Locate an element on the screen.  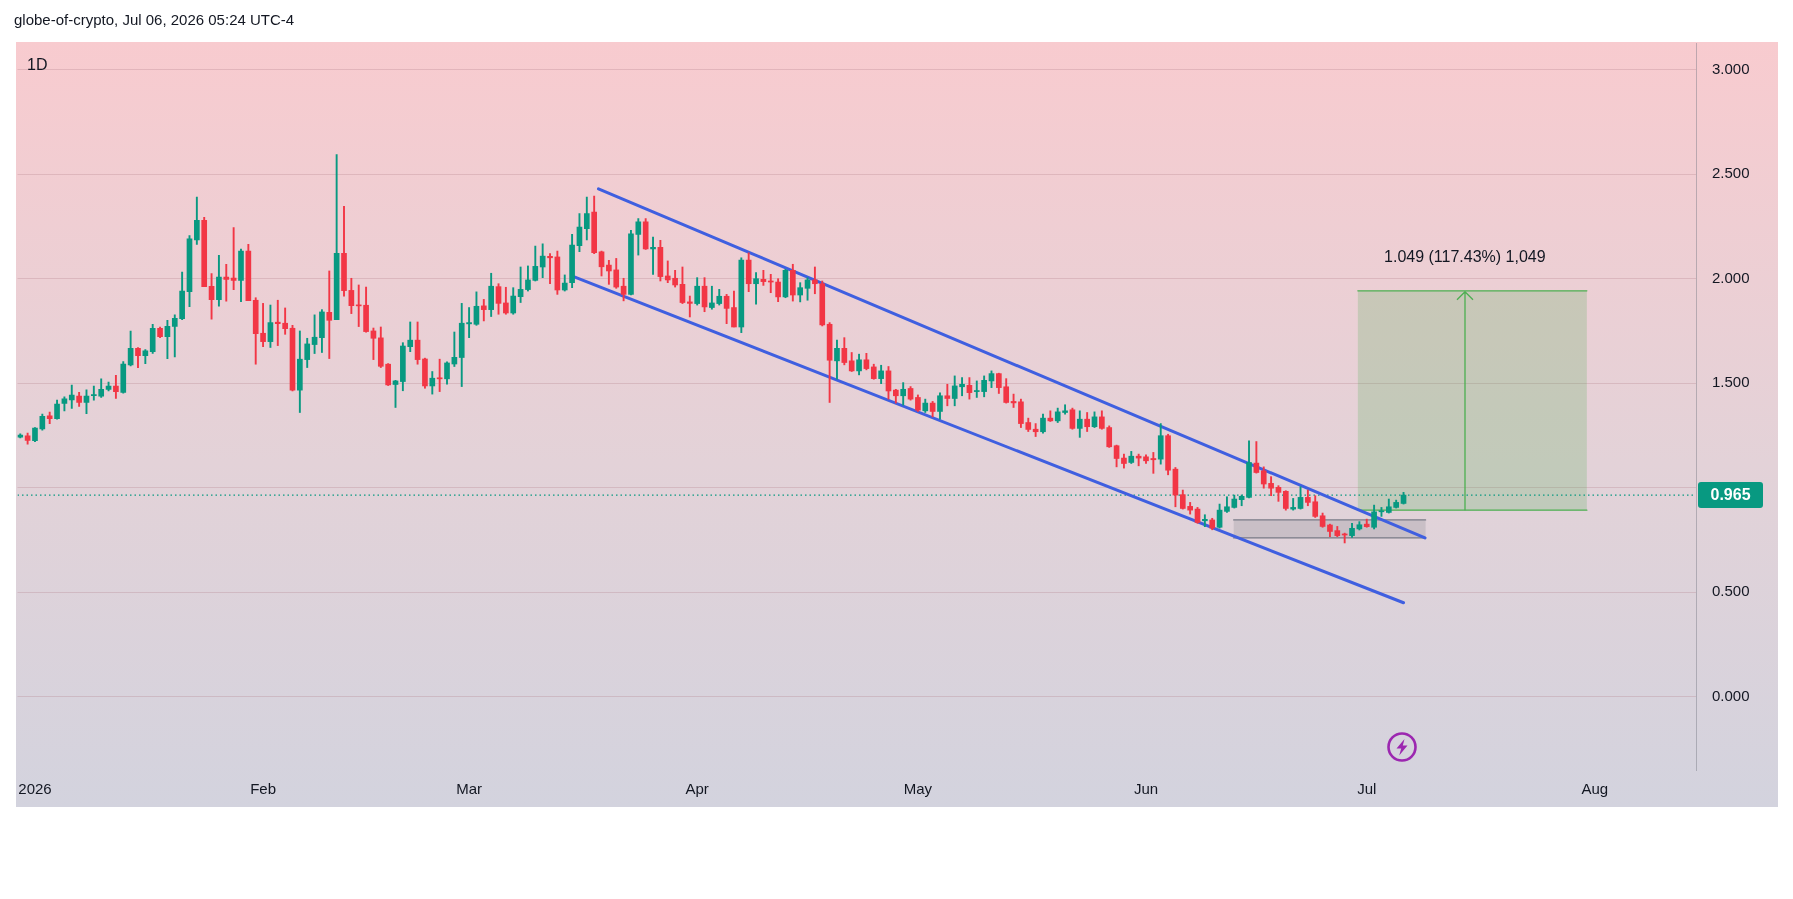
x-tick-label: Feb is located at coordinates (263, 789).